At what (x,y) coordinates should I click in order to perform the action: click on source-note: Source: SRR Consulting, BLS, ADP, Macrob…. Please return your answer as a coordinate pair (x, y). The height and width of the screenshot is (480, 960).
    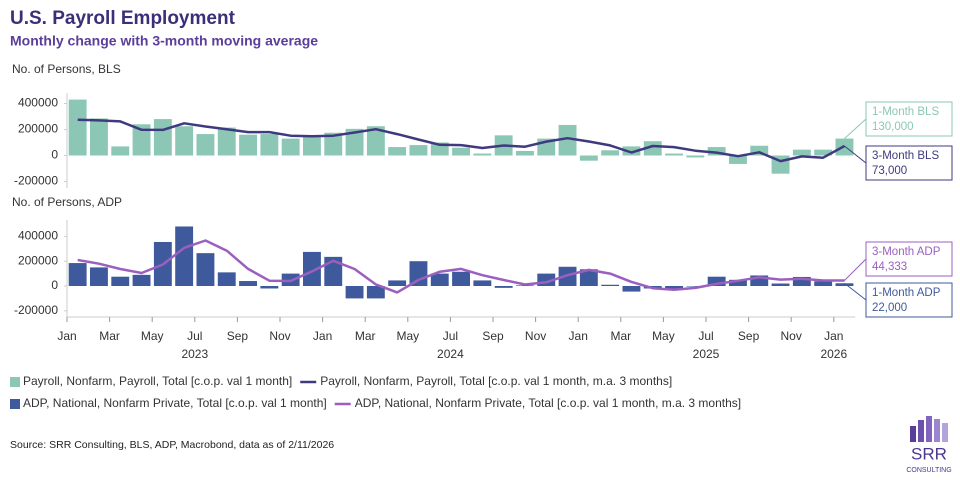
    Looking at the image, I should click on (172, 445).